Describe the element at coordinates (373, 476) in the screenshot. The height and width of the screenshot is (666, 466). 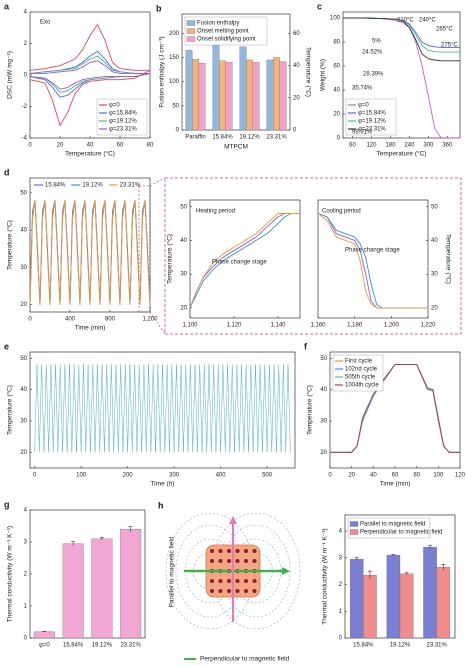
I see `x-tick-label: 40` at that location.